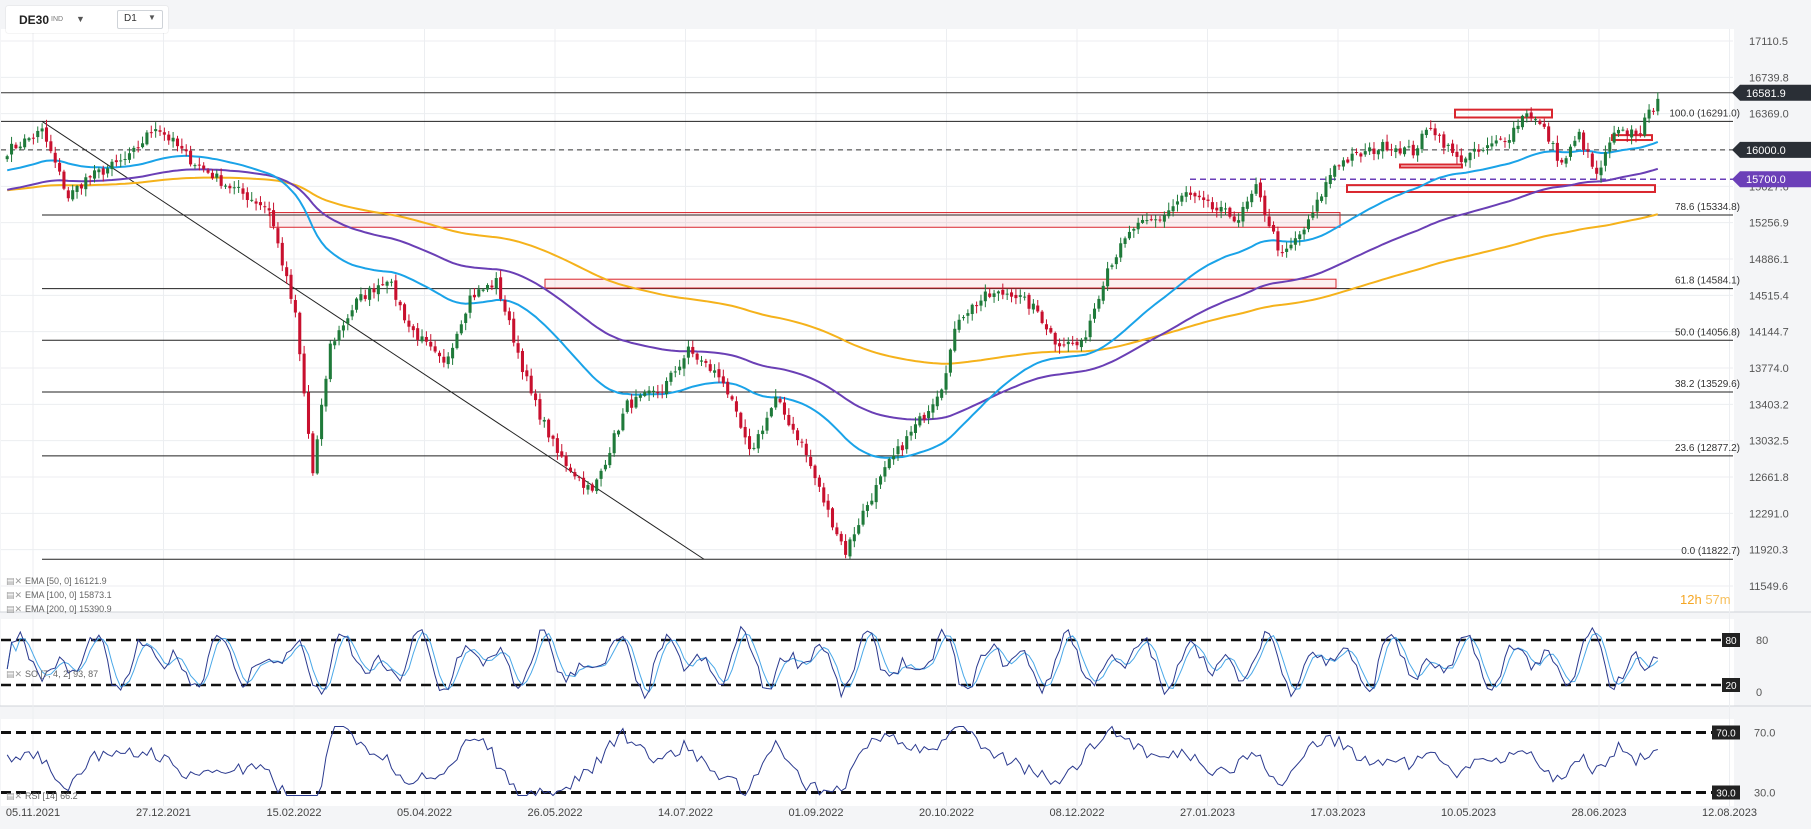 The image size is (1811, 829). Describe the element at coordinates (1729, 813) in the screenshot. I see `x-tick-label: 12.08.2023` at that location.